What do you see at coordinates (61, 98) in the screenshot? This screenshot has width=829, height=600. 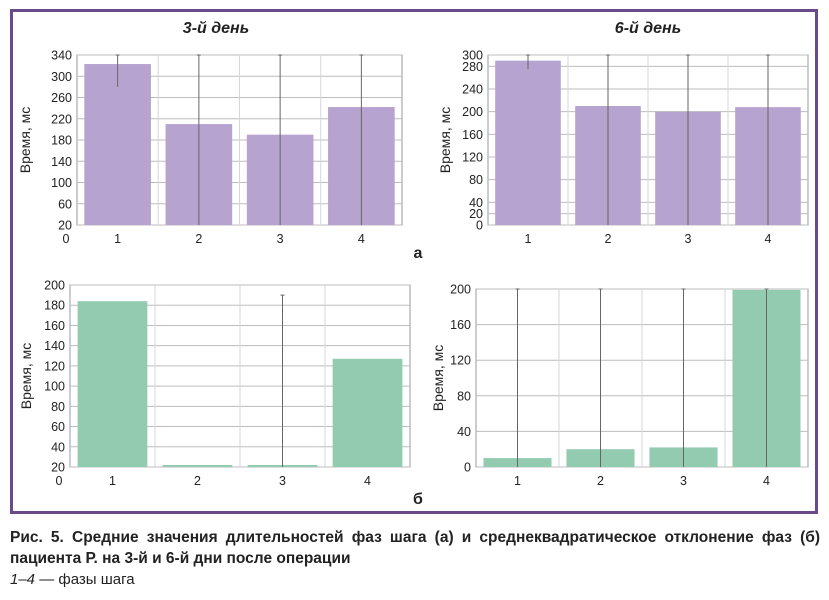 I see `chart-1-ytick-label: 260` at bounding box center [61, 98].